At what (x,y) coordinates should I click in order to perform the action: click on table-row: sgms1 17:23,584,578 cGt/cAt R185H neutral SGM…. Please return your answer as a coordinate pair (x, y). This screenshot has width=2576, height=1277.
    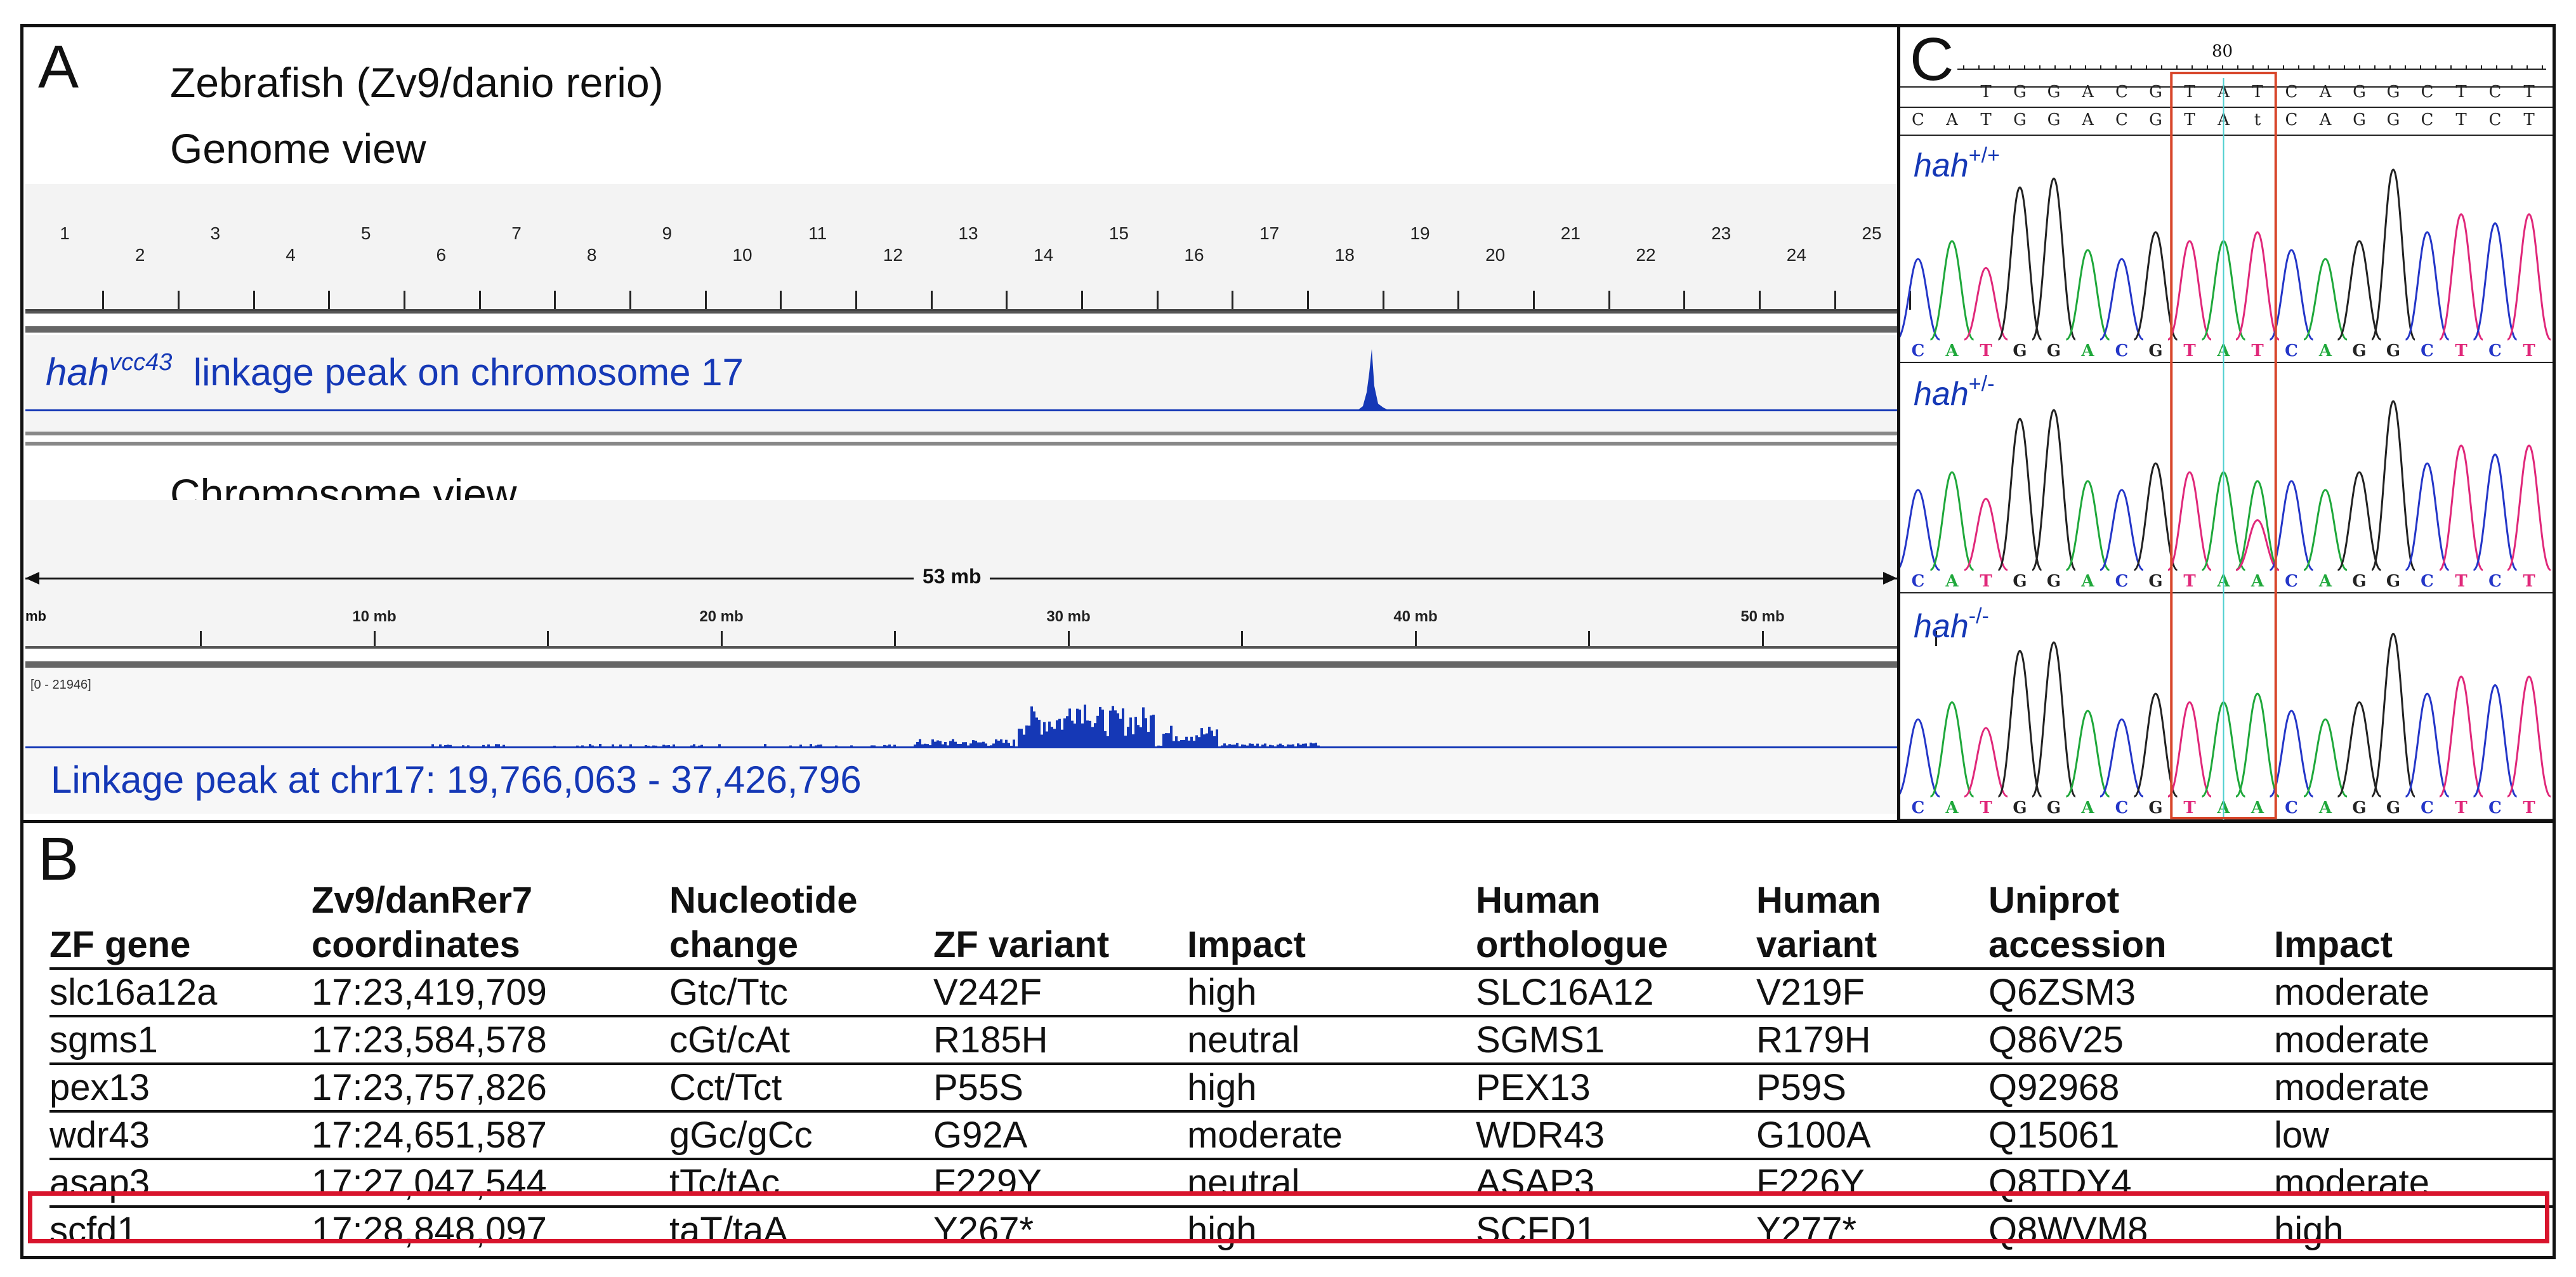
    Looking at the image, I should click on (1301, 1039).